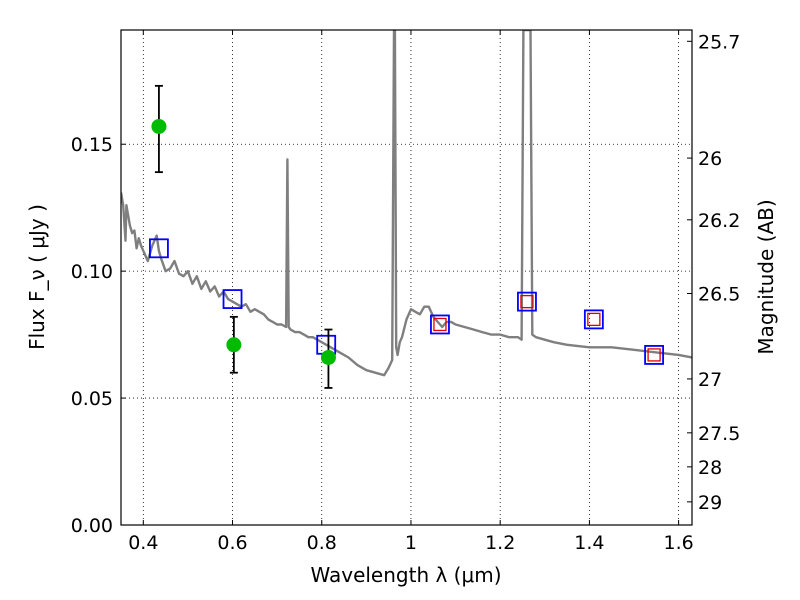 This screenshot has width=800, height=600. What do you see at coordinates (679, 543) in the screenshot?
I see `x-tick-label: 1.6` at bounding box center [679, 543].